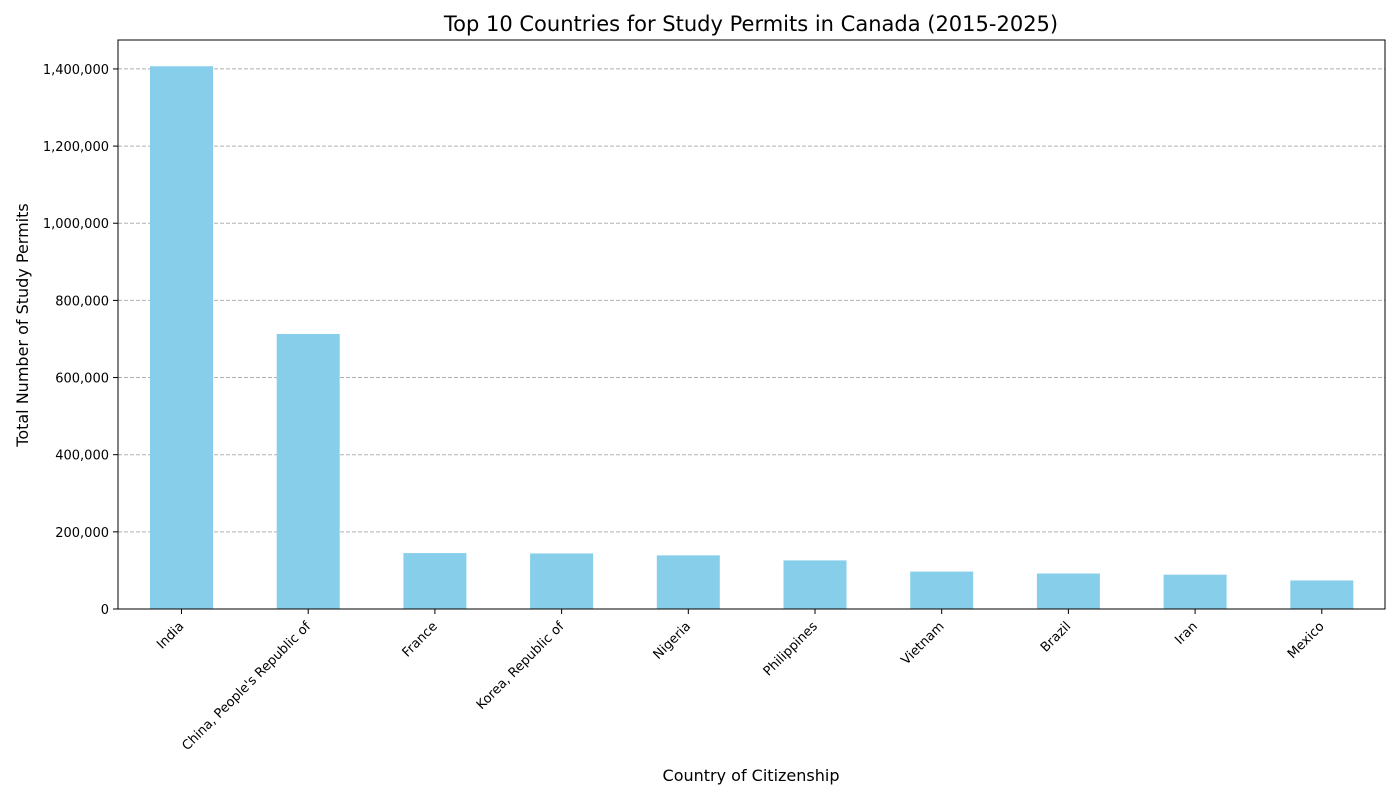 The height and width of the screenshot is (800, 1400). I want to click on y-tick-label: 1,400,000, so click(76, 70).